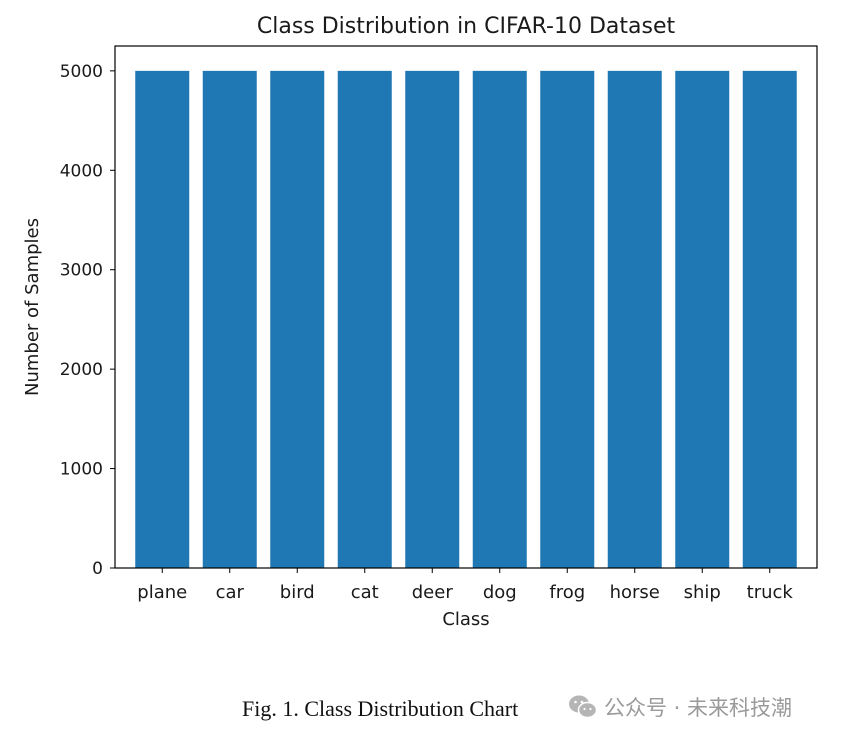 The height and width of the screenshot is (742, 846). What do you see at coordinates (465, 619) in the screenshot?
I see `x-axis-label: Class` at bounding box center [465, 619].